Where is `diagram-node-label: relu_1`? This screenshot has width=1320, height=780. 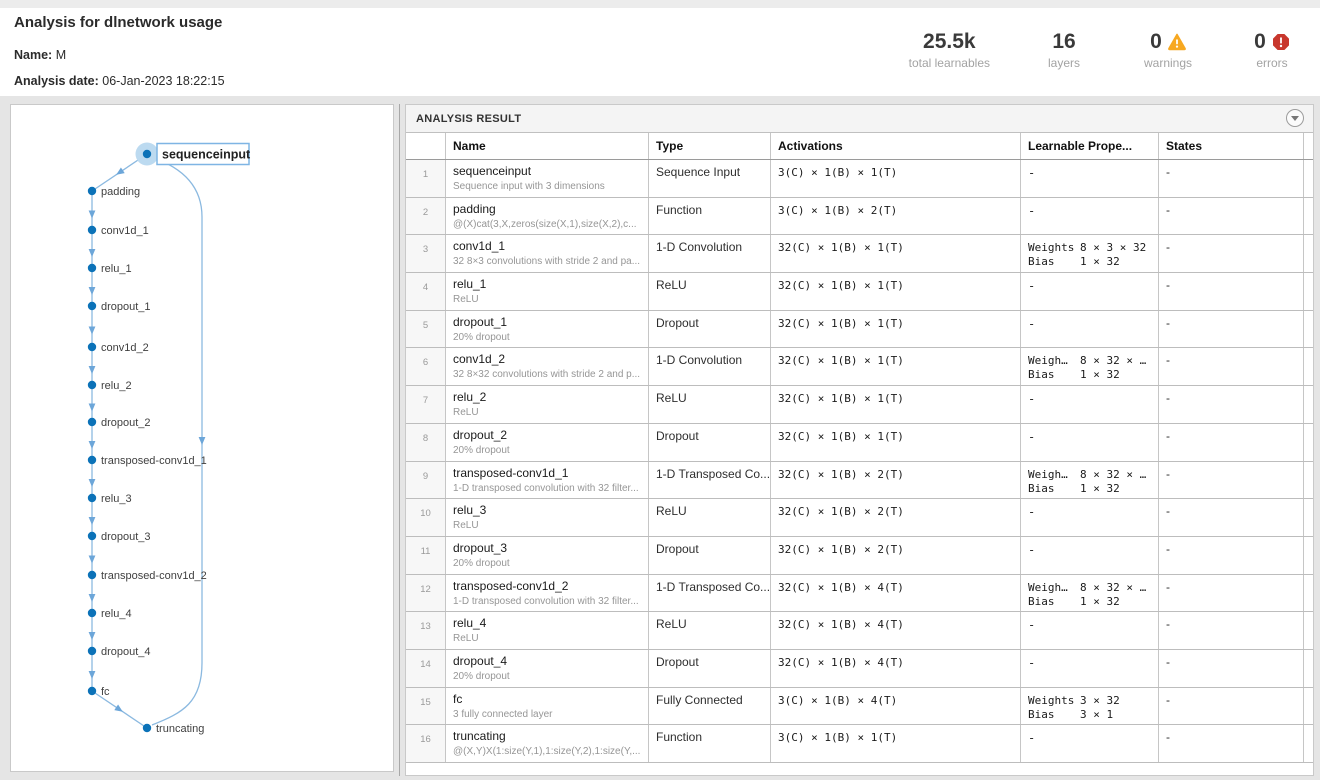 diagram-node-label: relu_1 is located at coordinates (116, 269).